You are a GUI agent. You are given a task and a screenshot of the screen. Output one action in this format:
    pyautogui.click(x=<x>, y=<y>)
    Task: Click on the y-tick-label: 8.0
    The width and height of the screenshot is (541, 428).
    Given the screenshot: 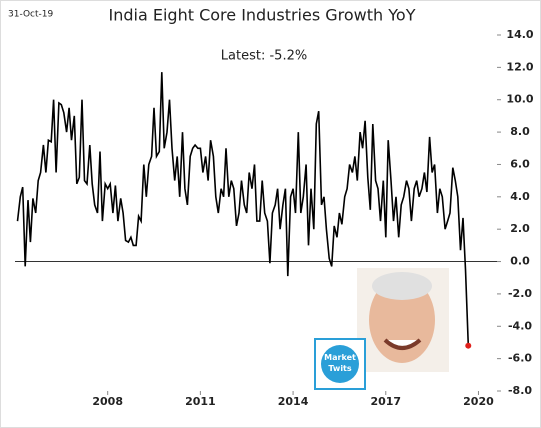 What is the action you would take?
    pyautogui.click(x=520, y=131)
    